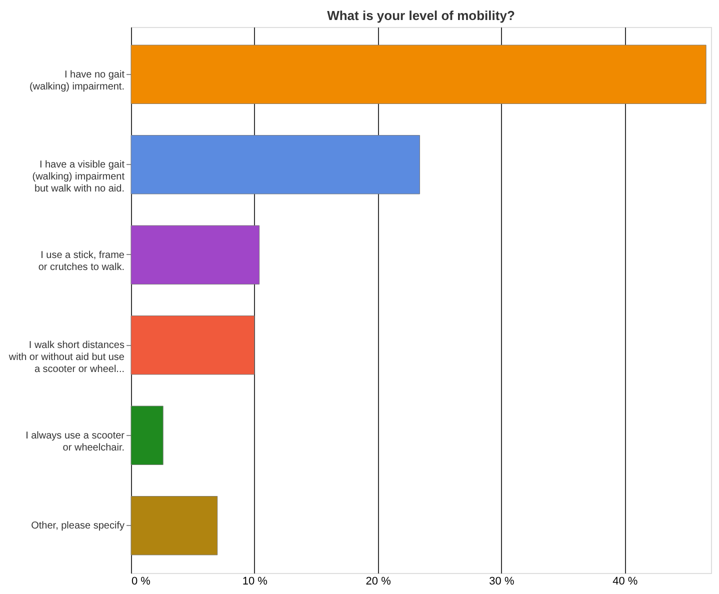  I want to click on y-tick-label: I have no gait (walking) impairment., so click(77, 80).